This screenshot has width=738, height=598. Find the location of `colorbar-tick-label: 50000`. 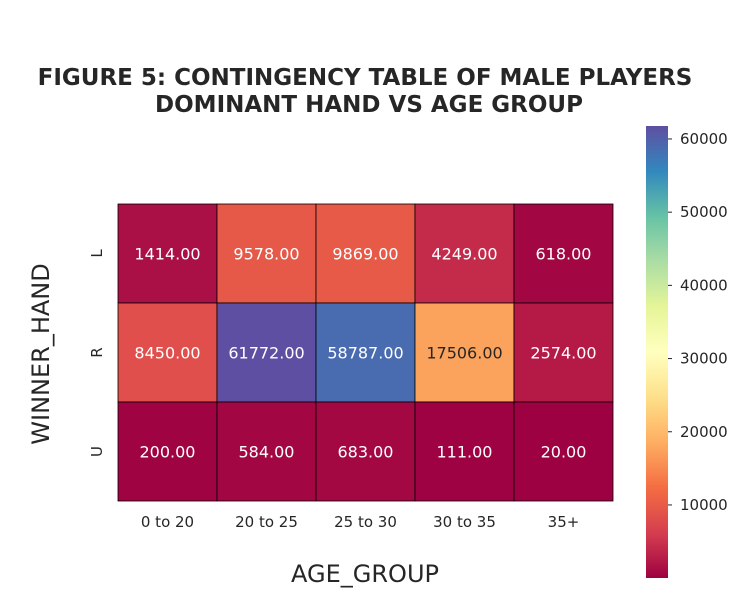

colorbar-tick-label: 50000 is located at coordinates (704, 212).